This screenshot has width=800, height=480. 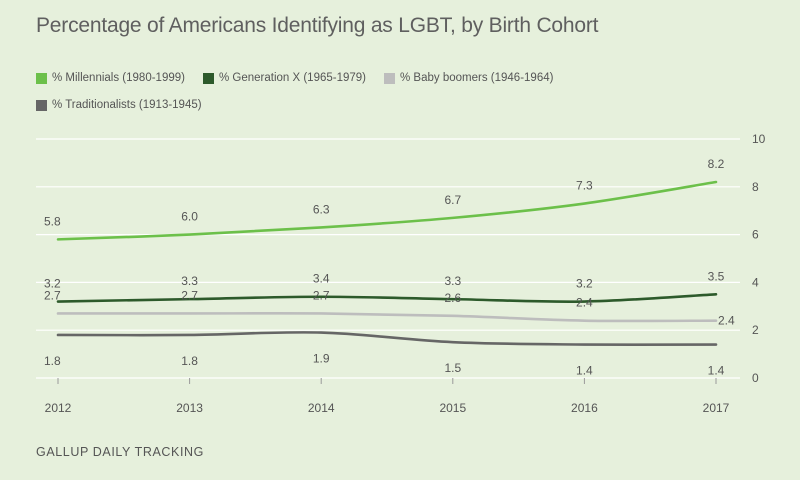 I want to click on data-label-traditionalists-2016: 1.4, so click(x=584, y=371).